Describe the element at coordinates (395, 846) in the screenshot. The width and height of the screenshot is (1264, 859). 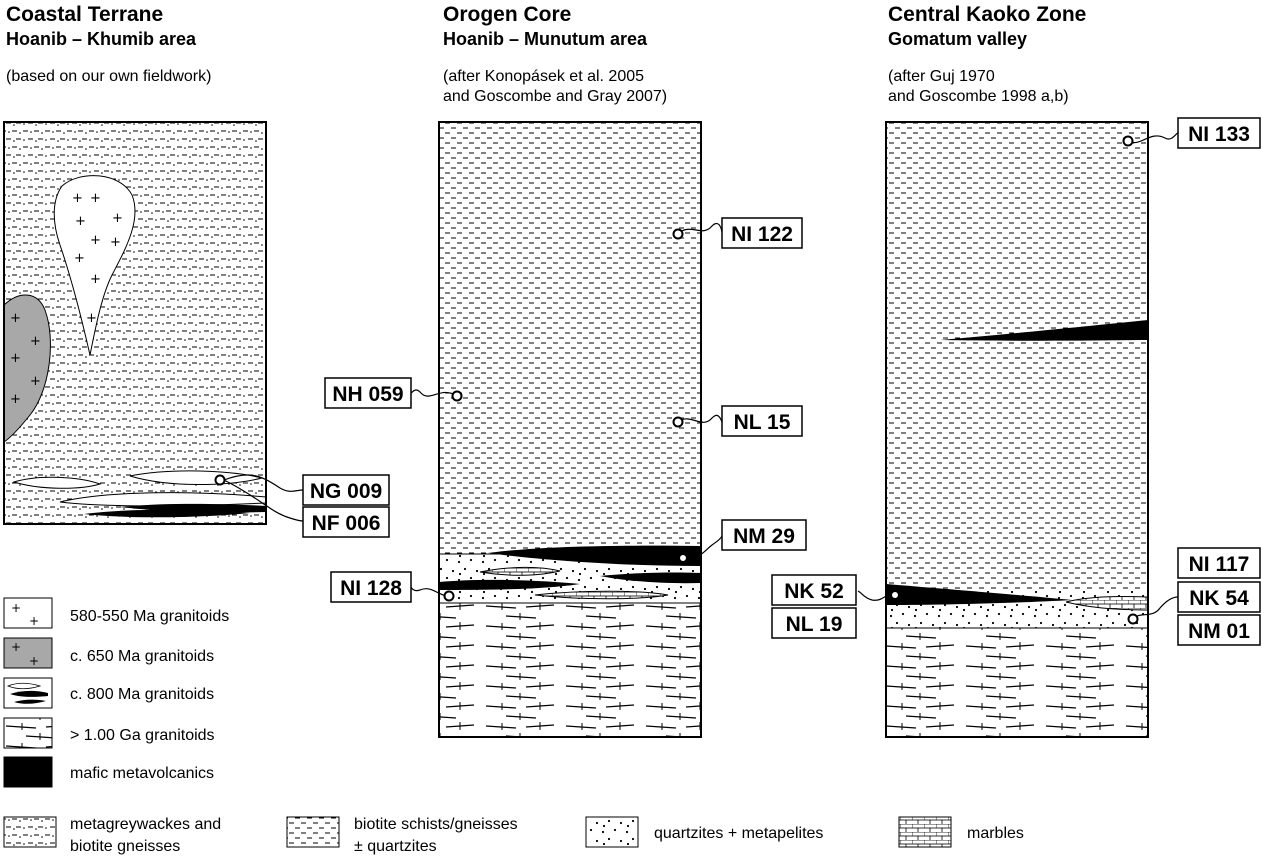
I see `legend-label: ± quartzites` at that location.